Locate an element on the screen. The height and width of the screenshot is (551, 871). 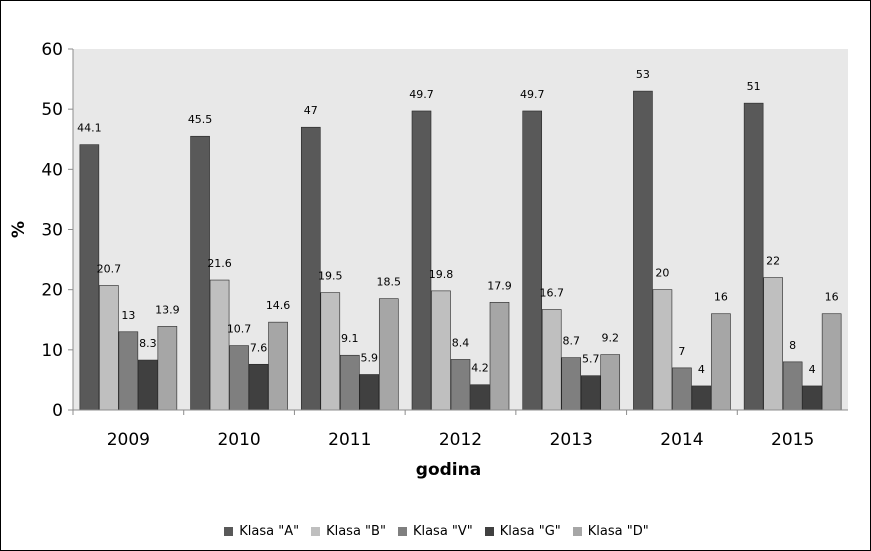
legend-label: Klasa "V" is located at coordinates (442, 531).